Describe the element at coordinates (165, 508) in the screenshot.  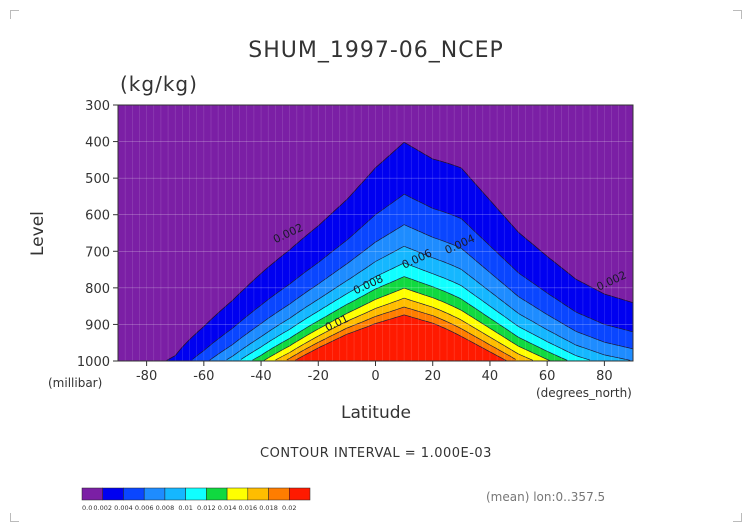
I see `colorbar-label: 0.008` at that location.